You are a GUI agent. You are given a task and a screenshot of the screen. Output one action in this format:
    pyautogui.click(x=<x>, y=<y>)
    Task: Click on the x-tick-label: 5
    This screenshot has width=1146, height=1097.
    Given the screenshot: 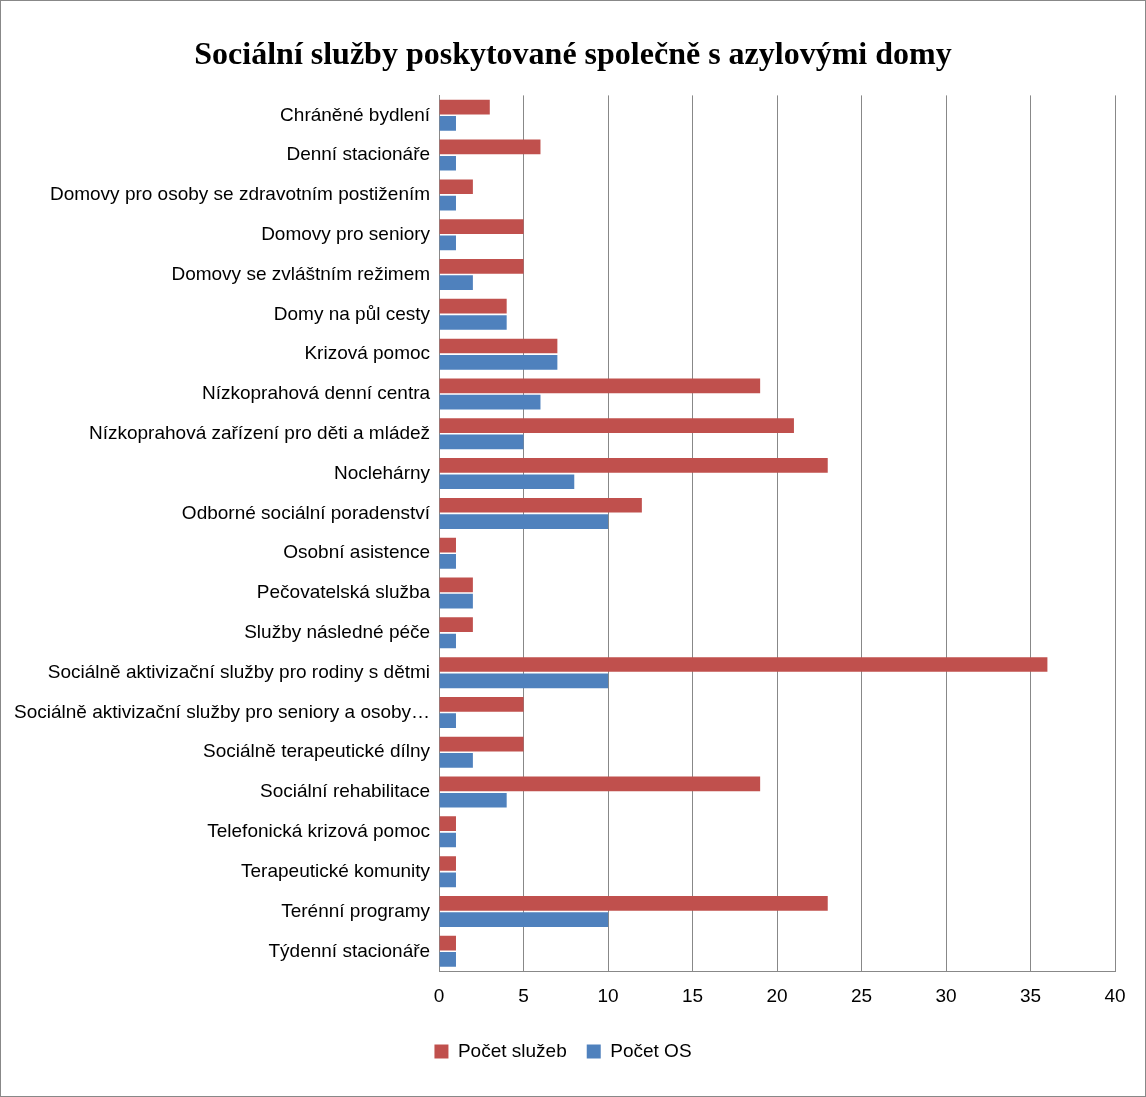 What is the action you would take?
    pyautogui.click(x=523, y=995)
    